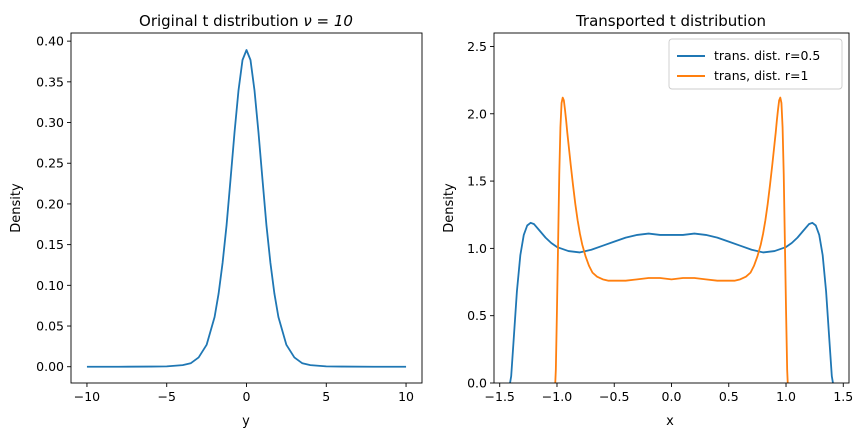  What do you see at coordinates (500, 396) in the screenshot?
I see `x-tick-label: −1.5` at bounding box center [500, 396].